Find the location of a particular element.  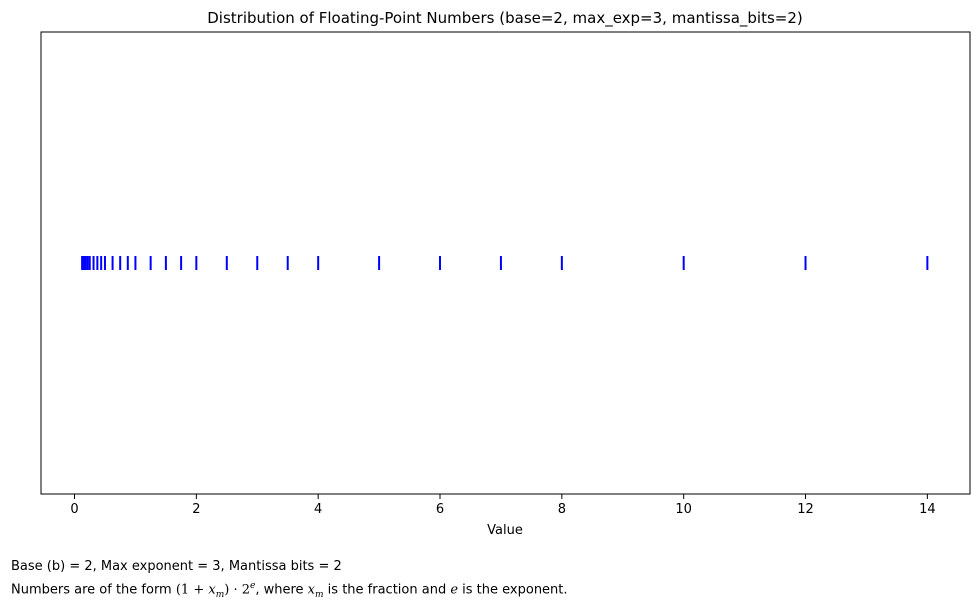

x-tick-label: 2 is located at coordinates (196, 509).